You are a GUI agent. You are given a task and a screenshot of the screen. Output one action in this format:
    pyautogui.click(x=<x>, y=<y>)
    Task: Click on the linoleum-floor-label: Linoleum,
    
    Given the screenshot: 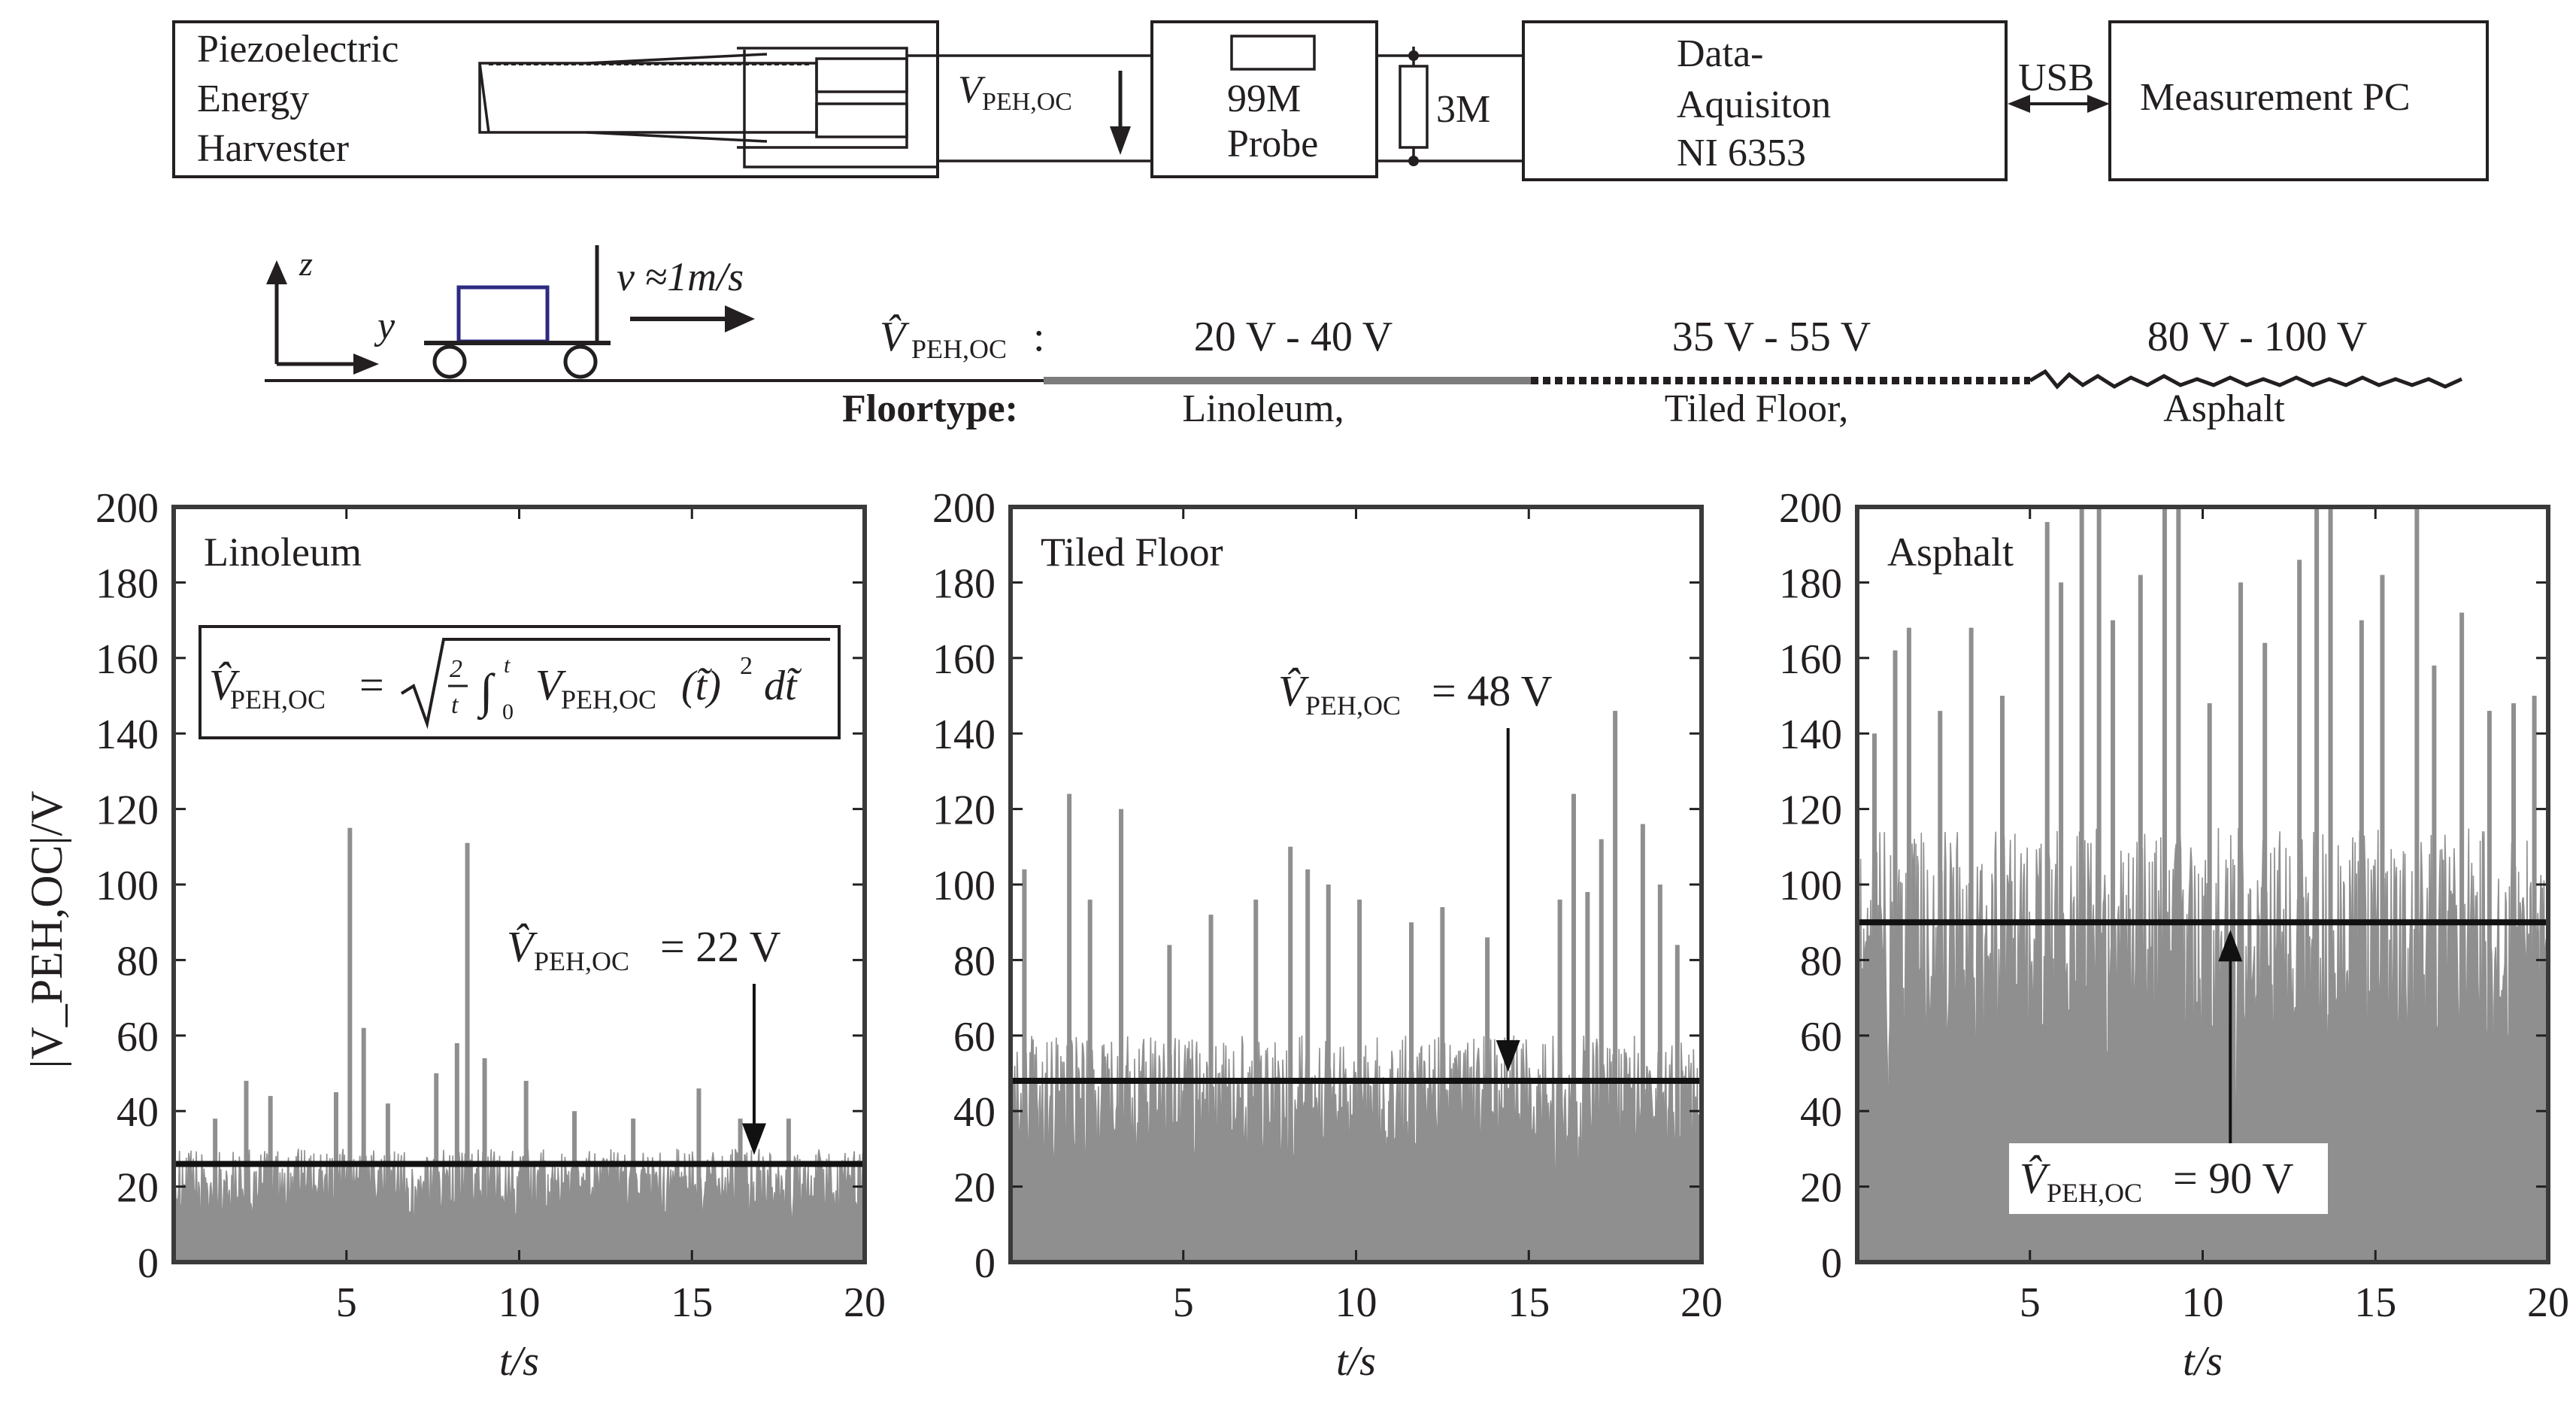 What is the action you would take?
    pyautogui.click(x=1263, y=409)
    